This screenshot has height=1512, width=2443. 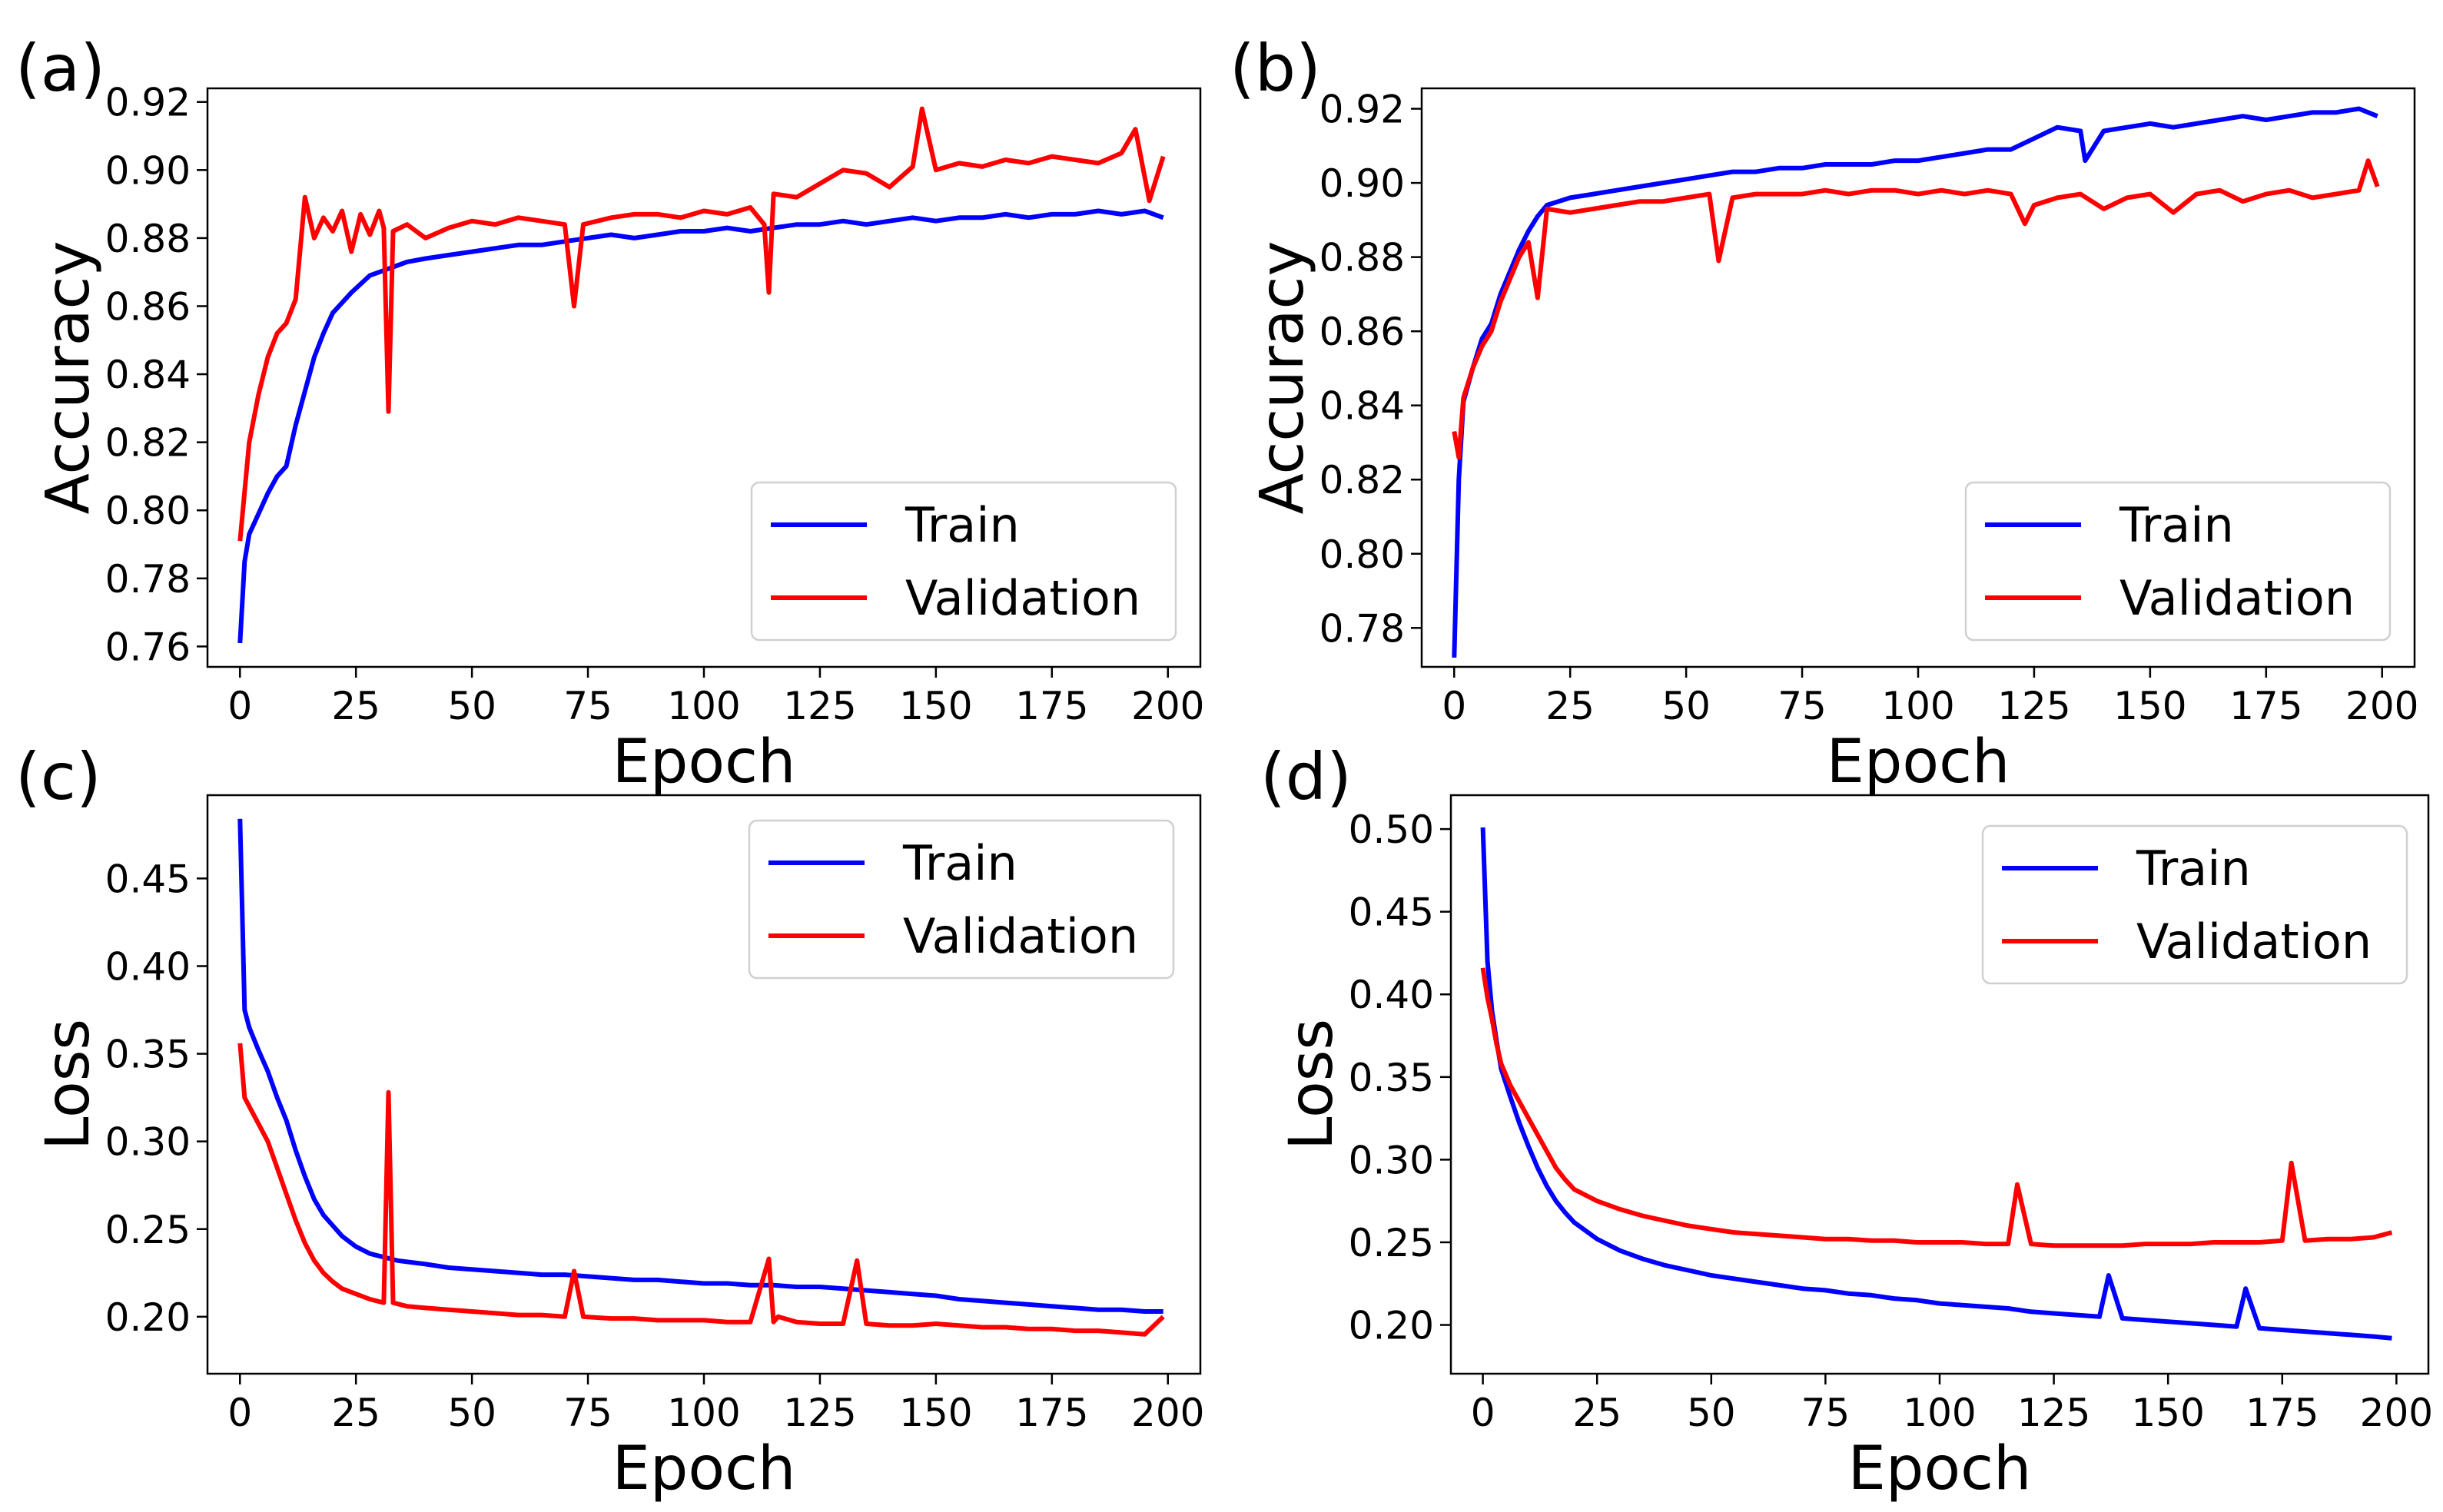 I want to click on panel-label: (c), so click(x=58, y=777).